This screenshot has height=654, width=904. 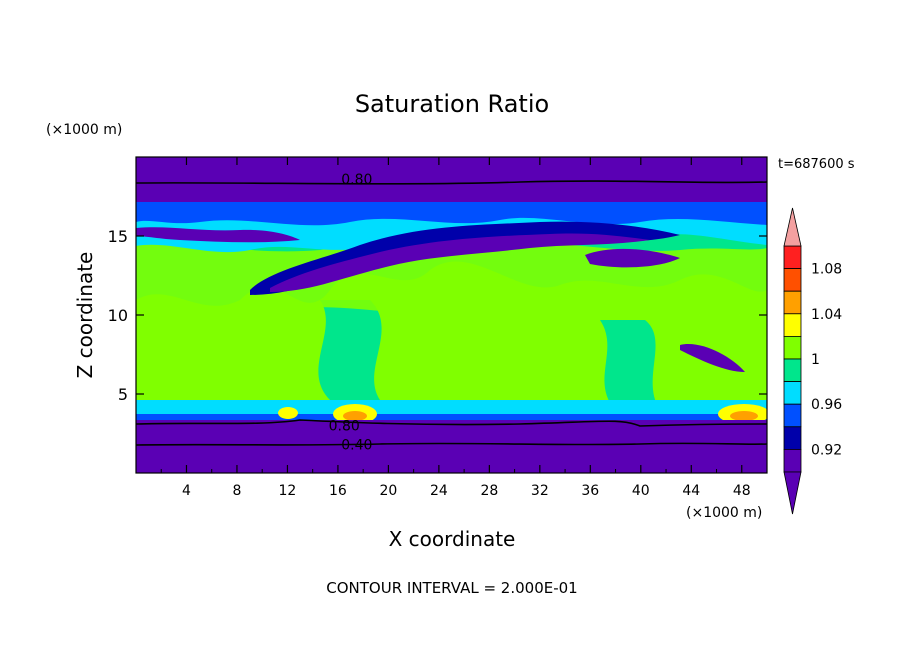 I want to click on field-bottom-purple, so click(x=451, y=446).